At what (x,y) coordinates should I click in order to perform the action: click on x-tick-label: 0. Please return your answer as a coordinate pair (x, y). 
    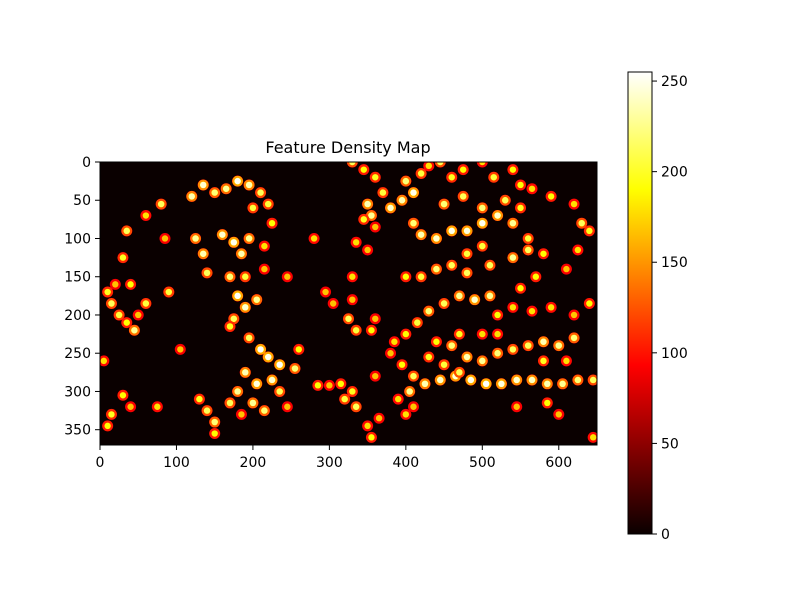
    Looking at the image, I should click on (100, 463).